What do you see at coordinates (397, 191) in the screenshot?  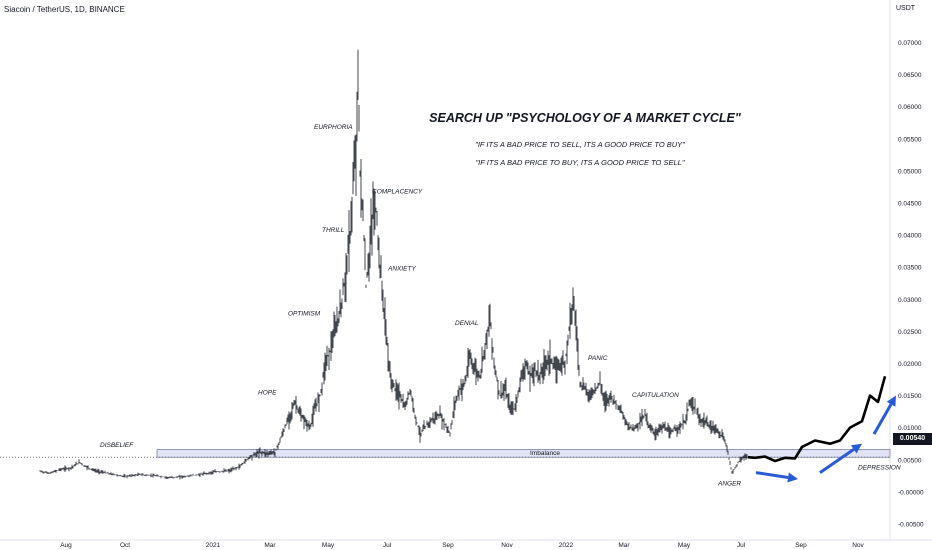 I see `cycle-phase-label: COMPLACENCY` at bounding box center [397, 191].